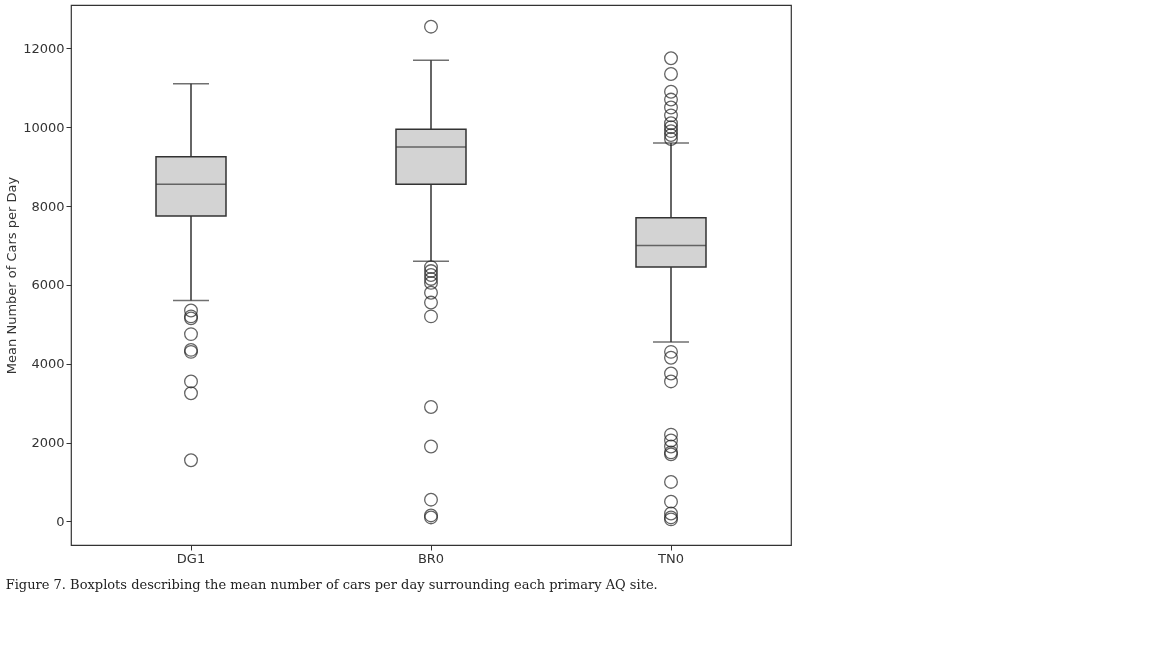 The height and width of the screenshot is (657, 1152). What do you see at coordinates (431, 558) in the screenshot?
I see `x-tick-label: BR0` at bounding box center [431, 558].